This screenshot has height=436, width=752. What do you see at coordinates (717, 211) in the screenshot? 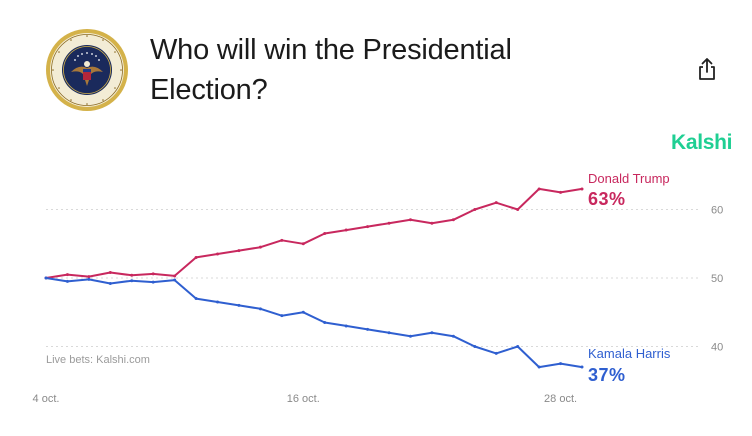
I see `y-tick-60: 60` at bounding box center [717, 211].